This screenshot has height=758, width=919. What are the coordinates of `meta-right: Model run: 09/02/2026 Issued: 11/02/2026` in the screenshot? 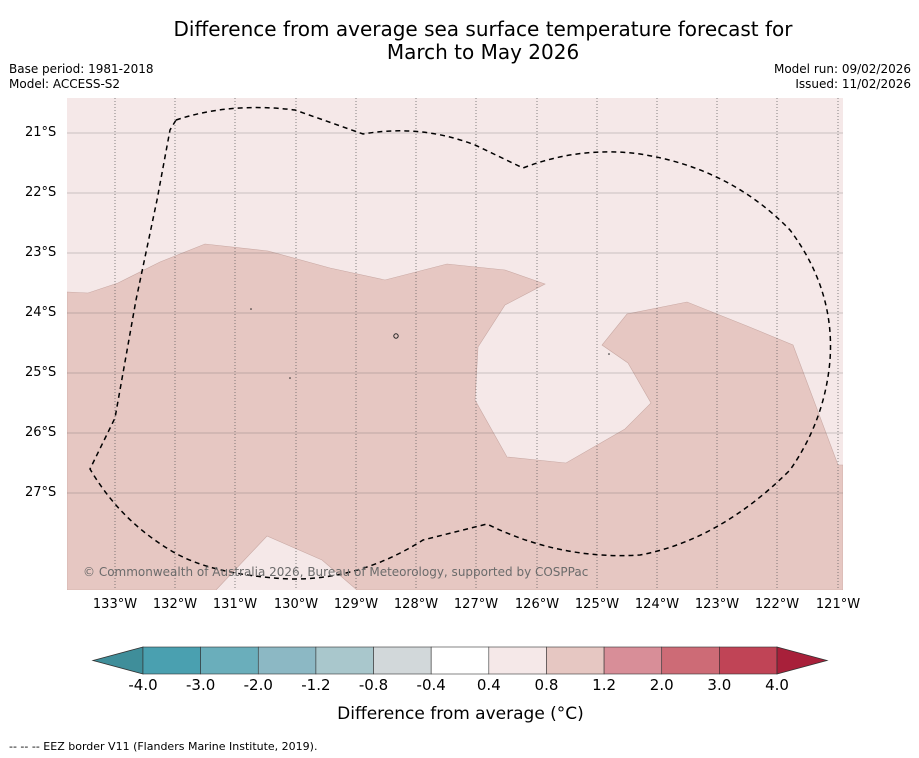 It's located at (842, 77).